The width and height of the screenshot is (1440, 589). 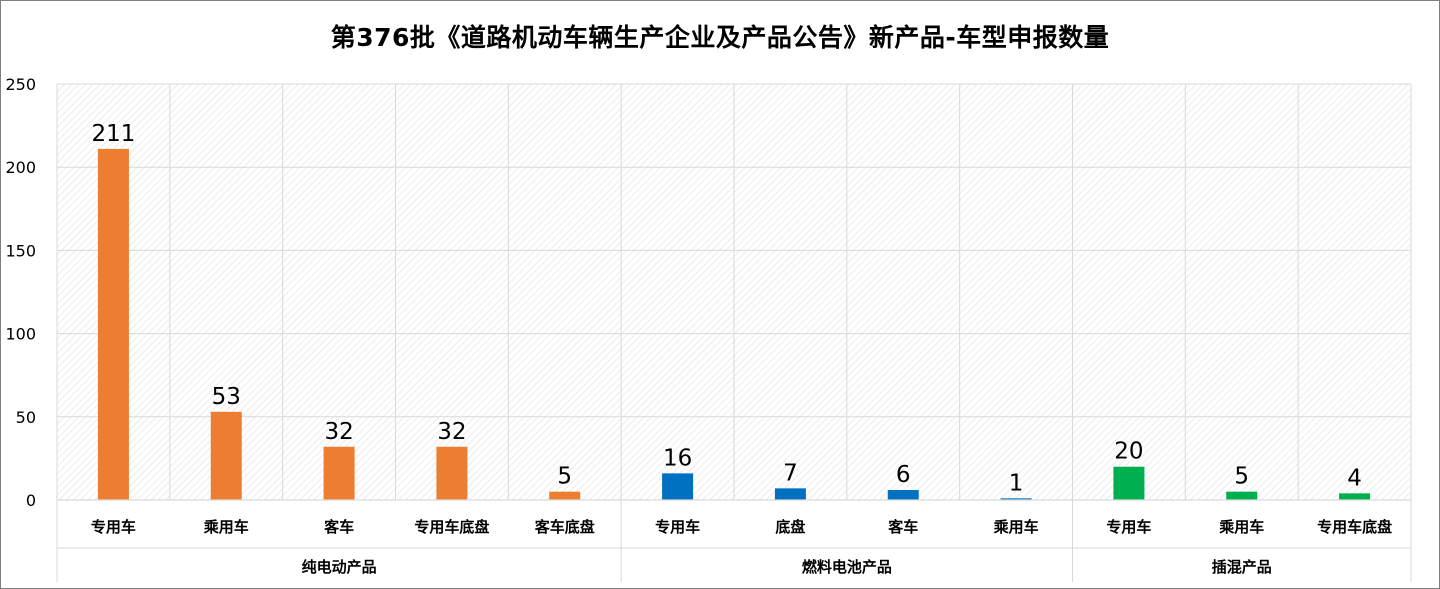 I want to click on chart-title: 第376批《道路机动车辆生产企业及产品公告》新产品-车型申报数量, so click(x=720, y=37).